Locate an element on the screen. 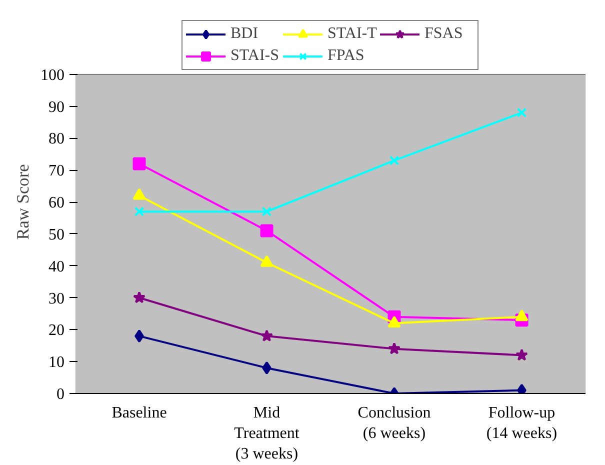  y-tick-label: 30 is located at coordinates (56, 299).